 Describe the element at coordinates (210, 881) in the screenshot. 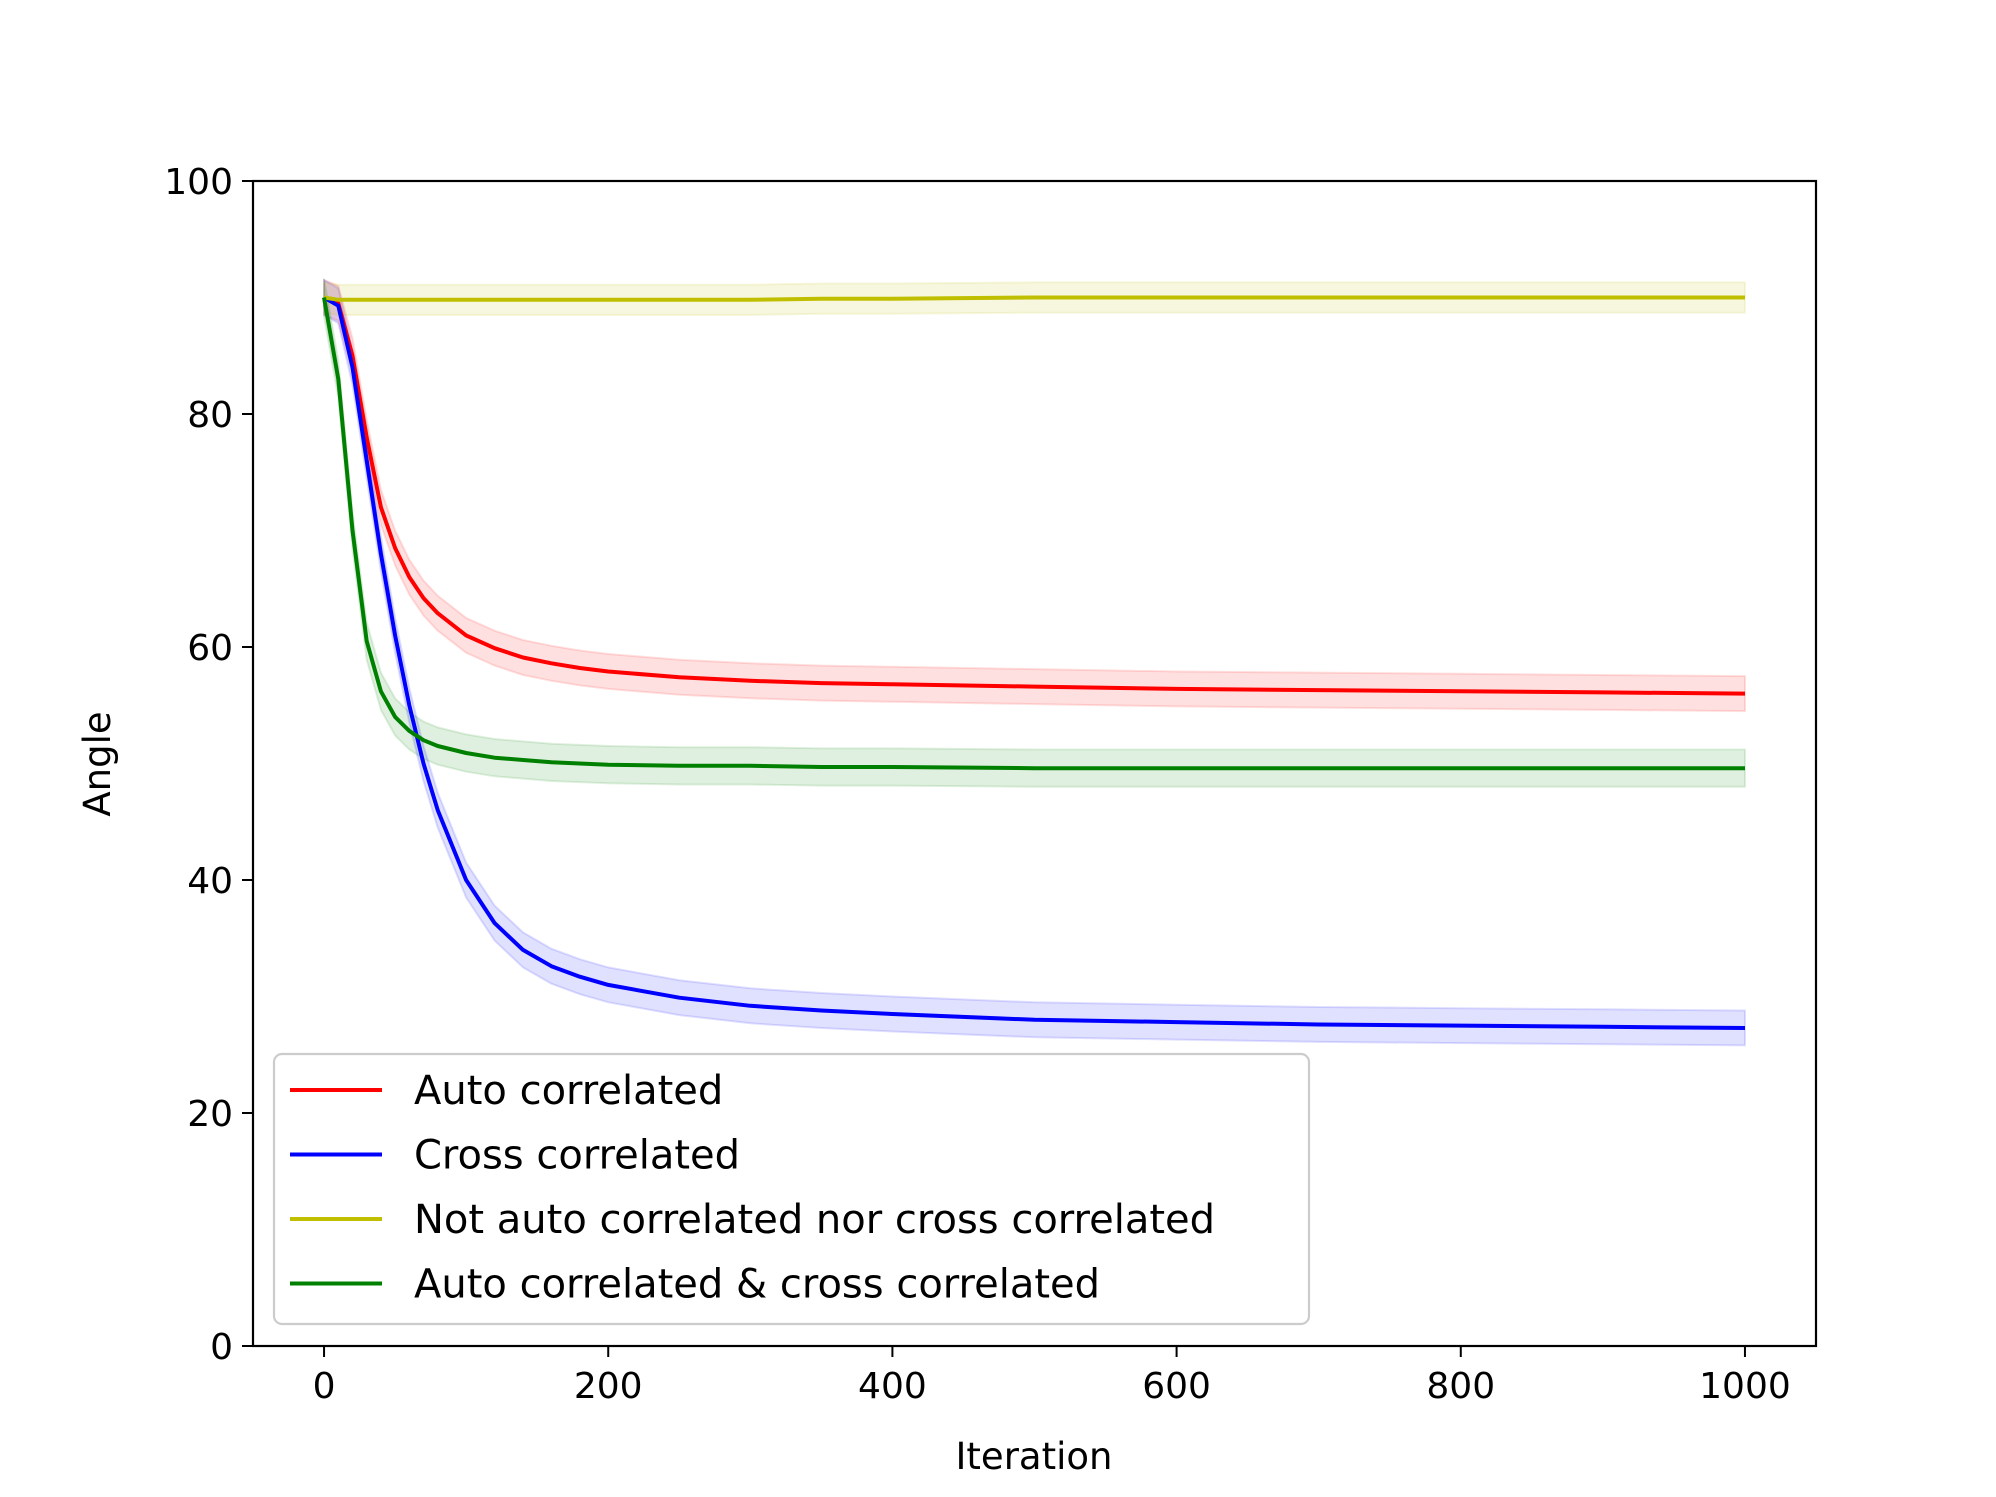

I see `y-tick-label-2: 40` at that location.